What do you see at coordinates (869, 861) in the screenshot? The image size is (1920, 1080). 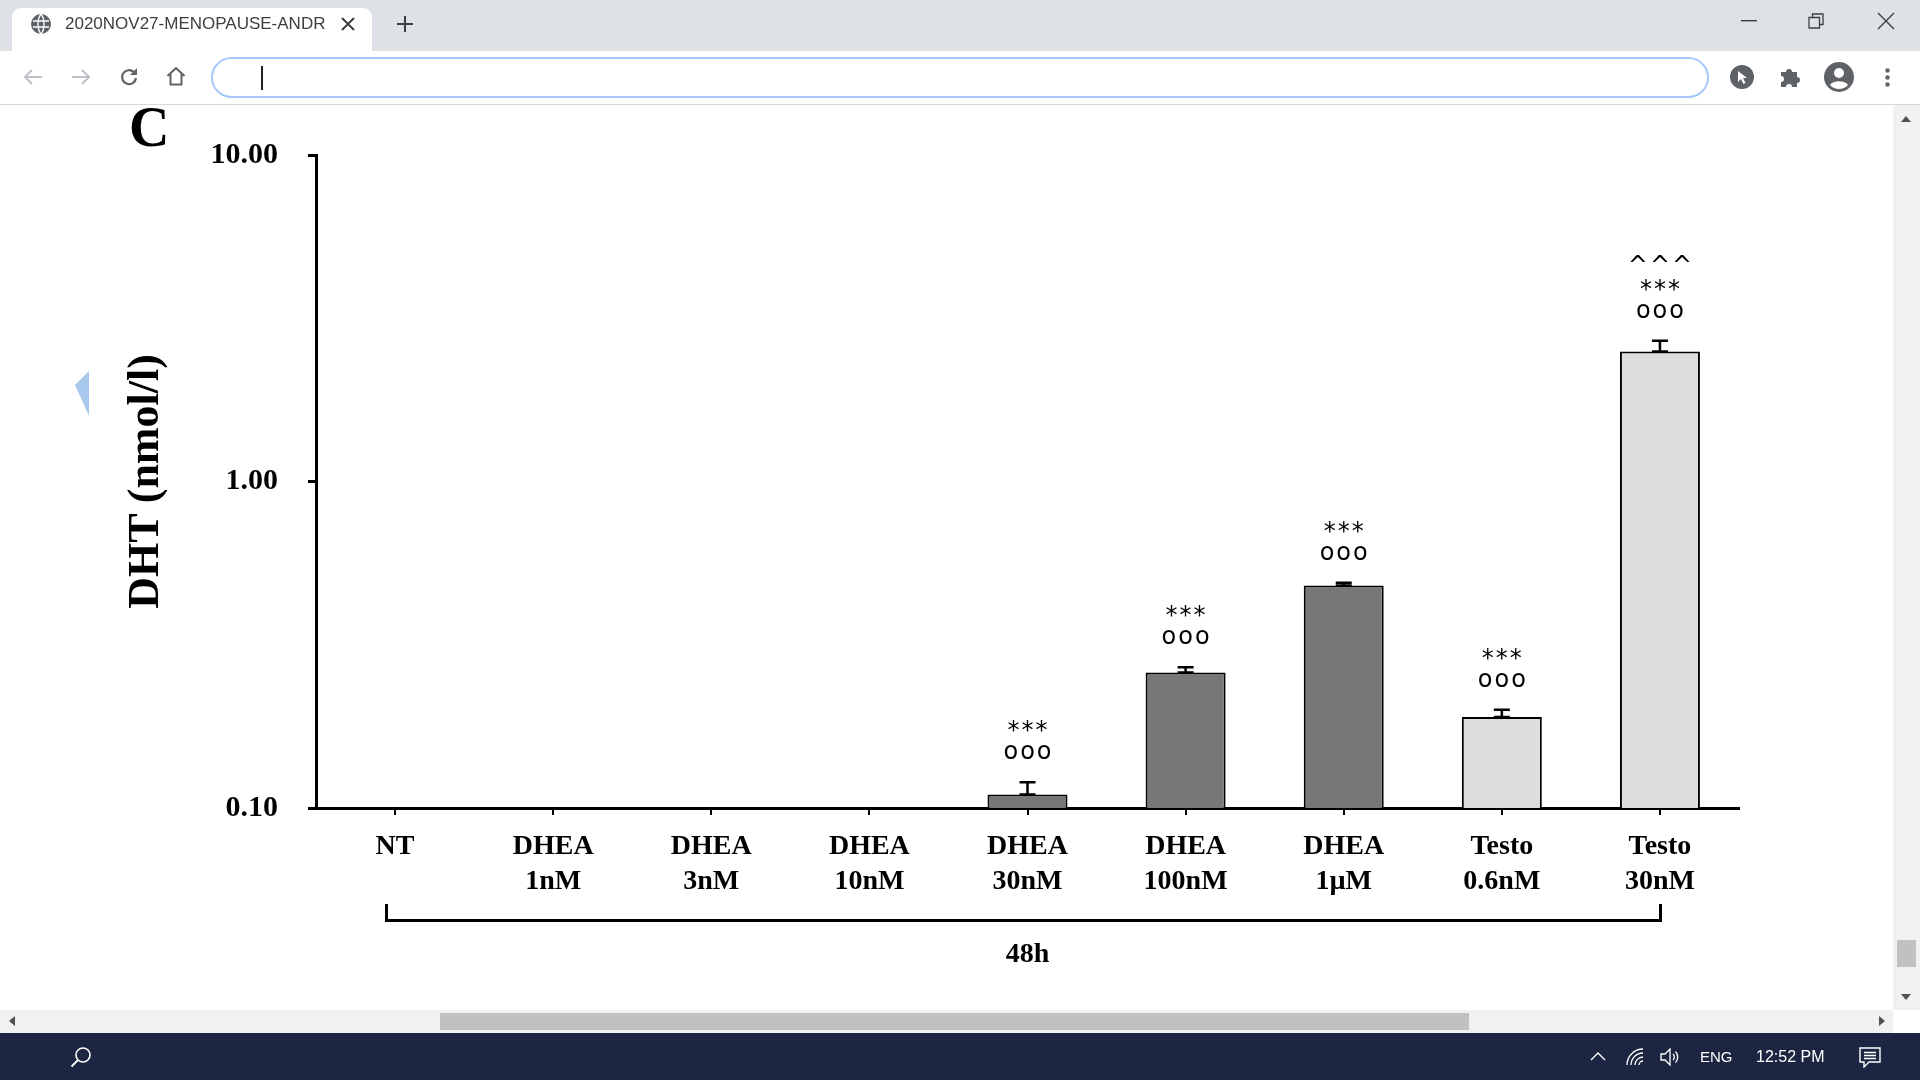 I see `x-tick-label: DHEA 10nM` at bounding box center [869, 861].